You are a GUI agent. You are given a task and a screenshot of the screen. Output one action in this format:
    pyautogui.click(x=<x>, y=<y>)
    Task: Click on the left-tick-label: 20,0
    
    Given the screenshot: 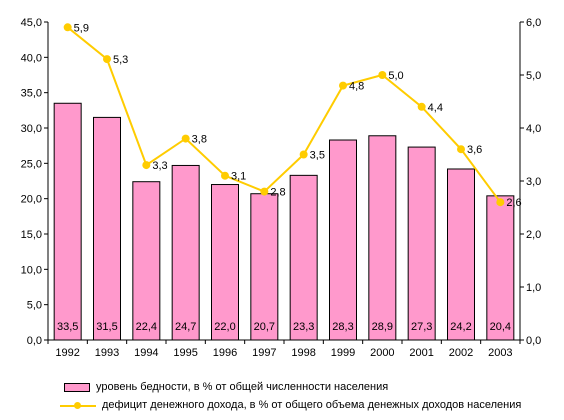 What is the action you would take?
    pyautogui.click(x=31, y=200)
    